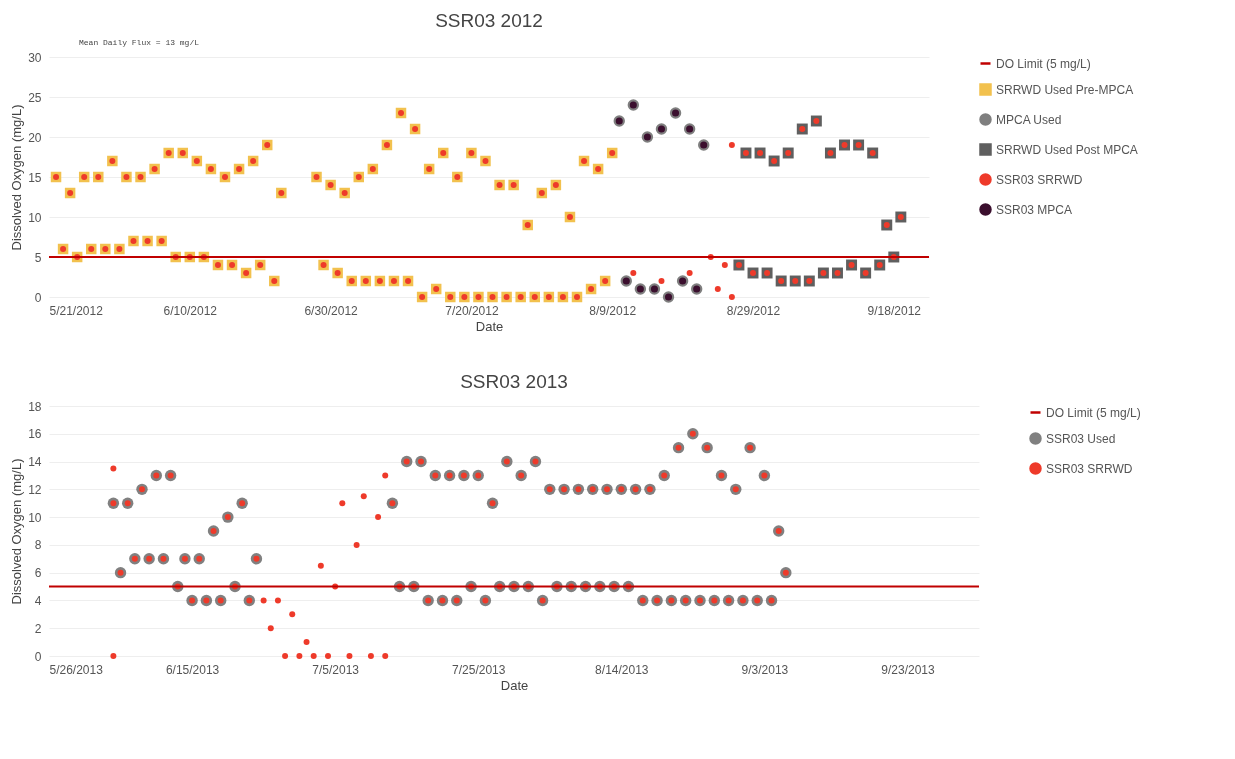 This screenshot has width=1235, height=759. I want to click on y-tick-label: 16, so click(35, 434).